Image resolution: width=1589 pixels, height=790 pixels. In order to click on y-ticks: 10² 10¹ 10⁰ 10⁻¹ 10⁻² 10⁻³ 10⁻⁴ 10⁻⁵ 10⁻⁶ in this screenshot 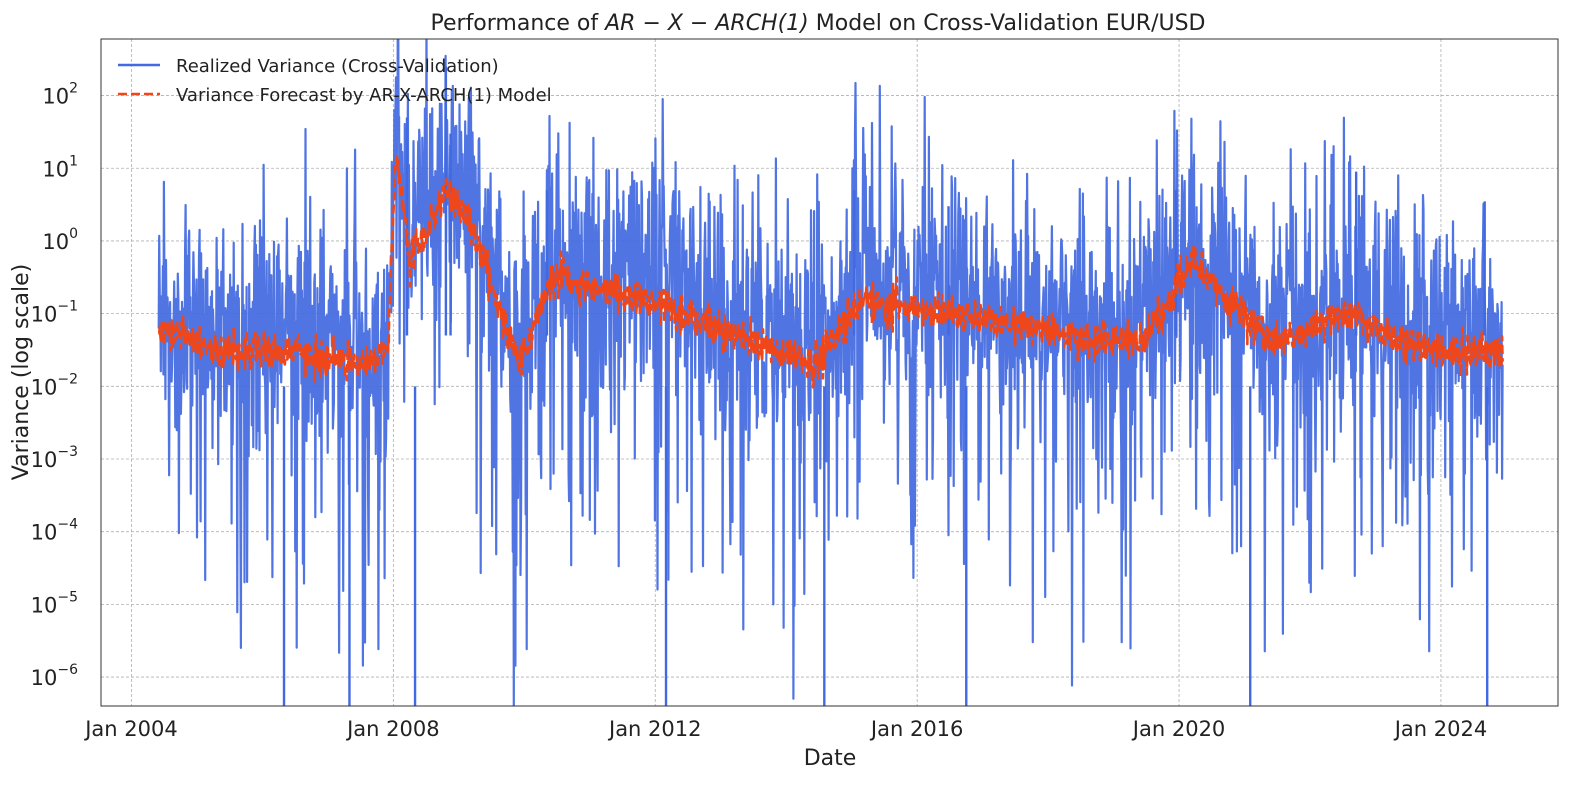, I will do `click(54, 386)`.